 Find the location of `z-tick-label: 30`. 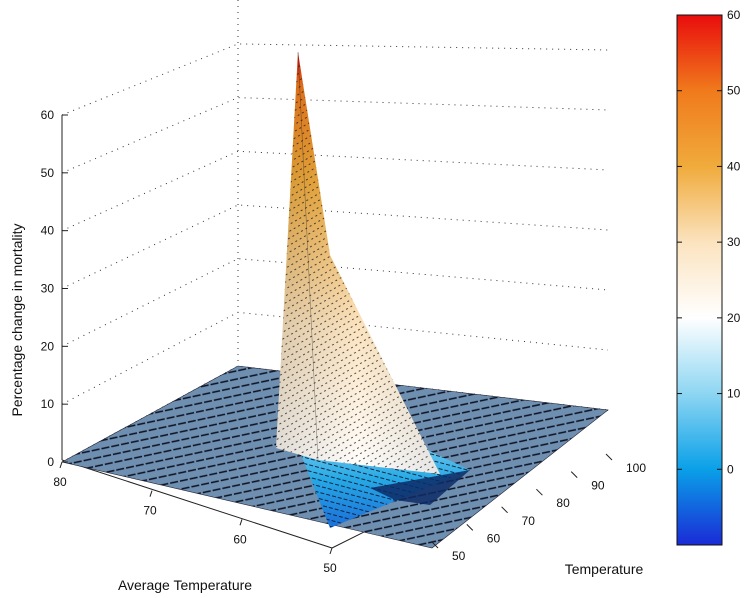

z-tick-label: 30 is located at coordinates (48, 289).